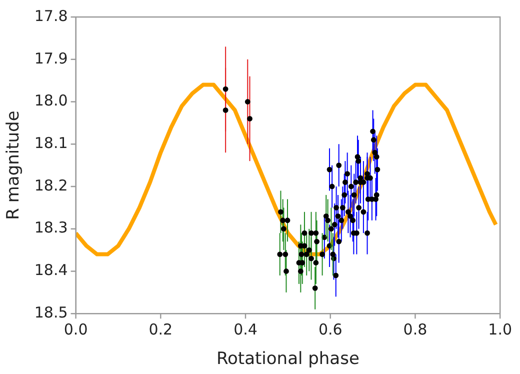 The image size is (520, 374). I want to click on x-tick-label: 0.4, so click(246, 329).